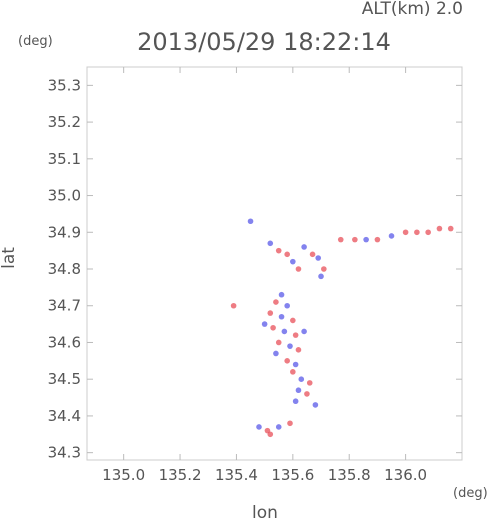  I want to click on y-unit-label: (deg), so click(35, 41).